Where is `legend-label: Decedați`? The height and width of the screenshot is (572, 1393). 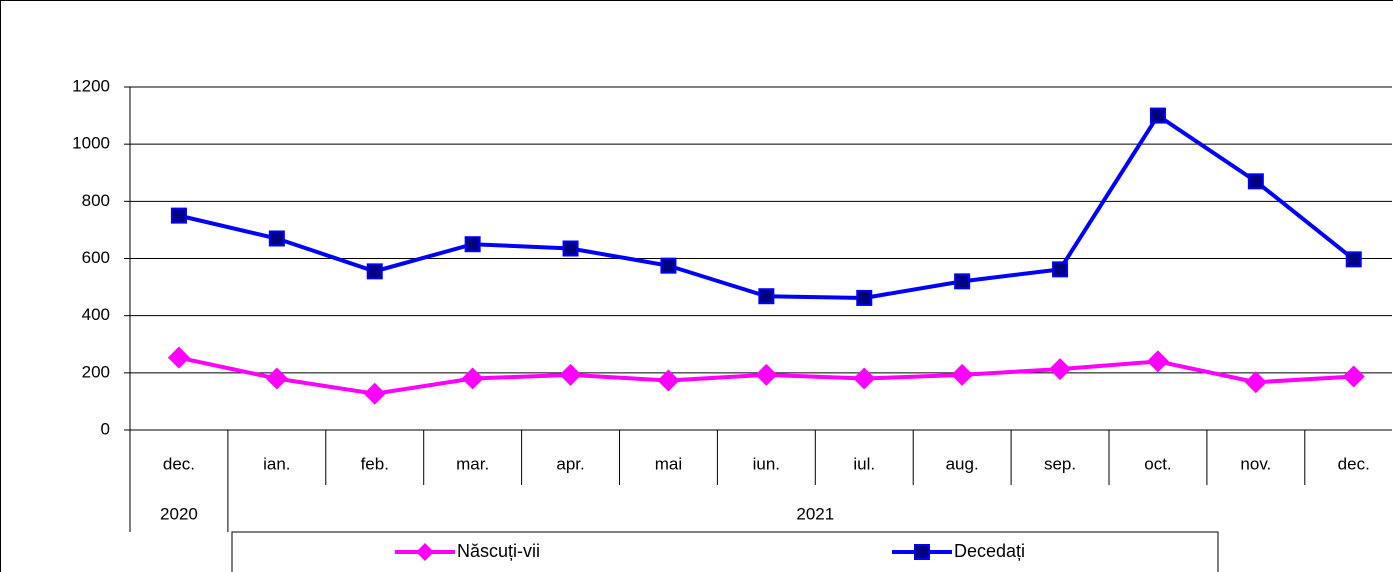 legend-label: Decedați is located at coordinates (989, 551).